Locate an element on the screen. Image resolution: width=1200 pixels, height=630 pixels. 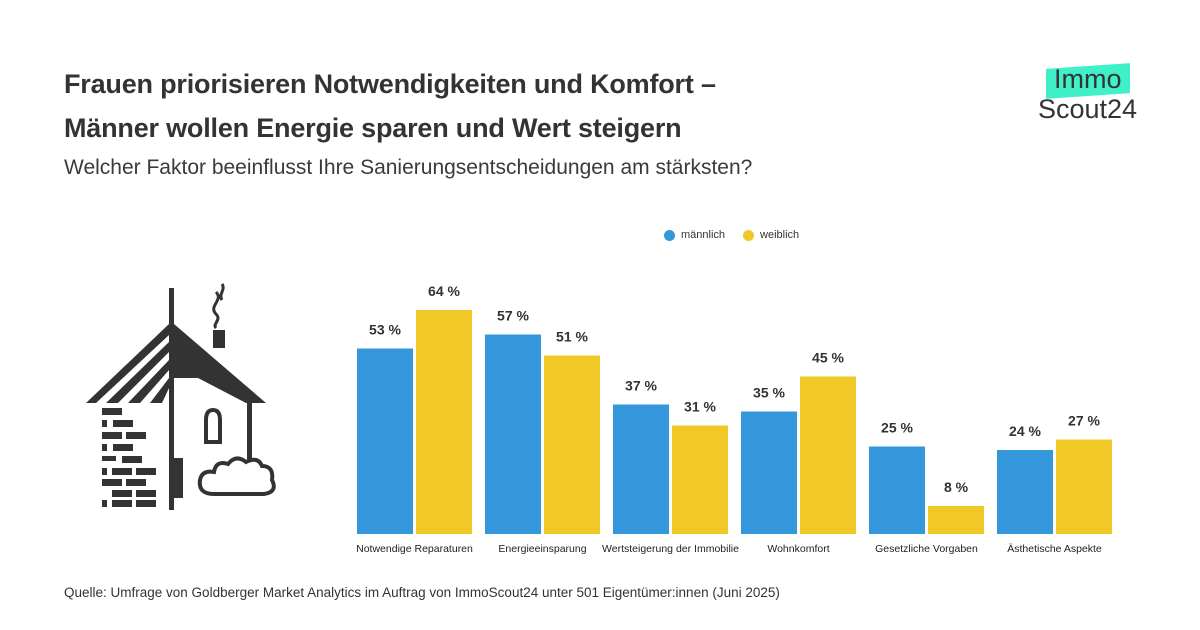
data-label-weiblich-1: 51 % is located at coordinates (572, 337).